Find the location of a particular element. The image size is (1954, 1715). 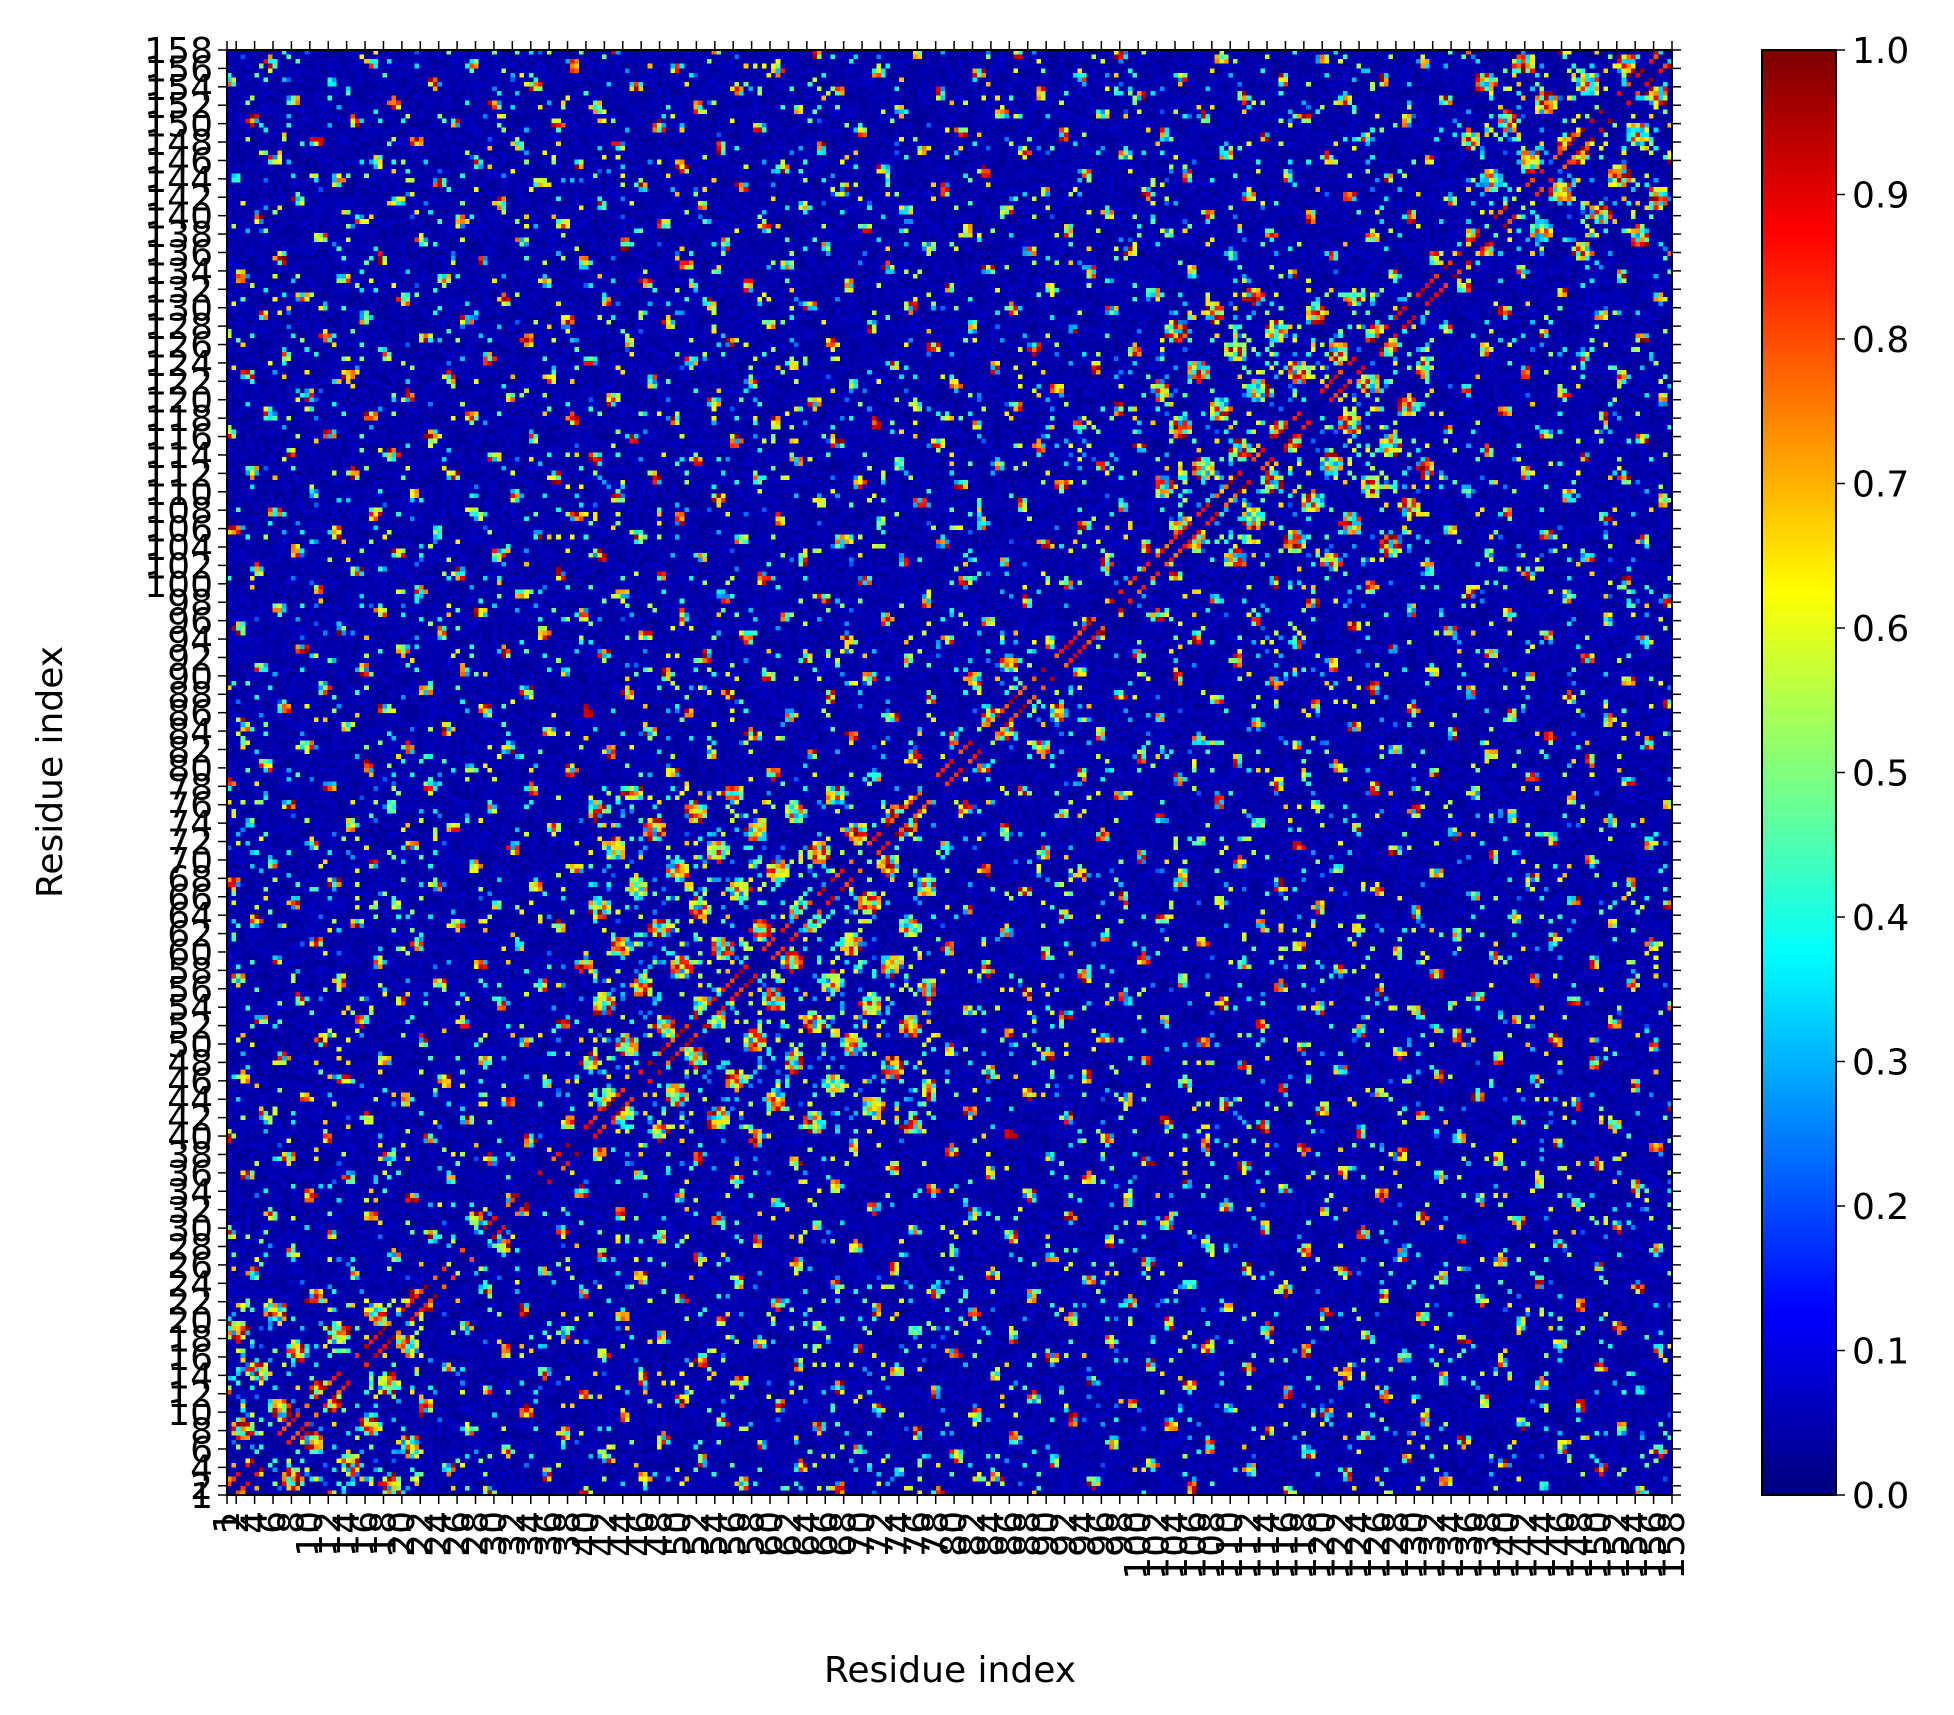

x-tick-label: 76 is located at coordinates (917, 1534).